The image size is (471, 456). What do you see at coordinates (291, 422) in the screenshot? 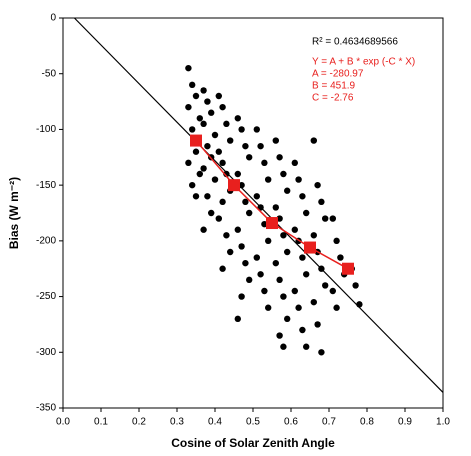
I see `x-tick-label: 0.6` at bounding box center [291, 422].